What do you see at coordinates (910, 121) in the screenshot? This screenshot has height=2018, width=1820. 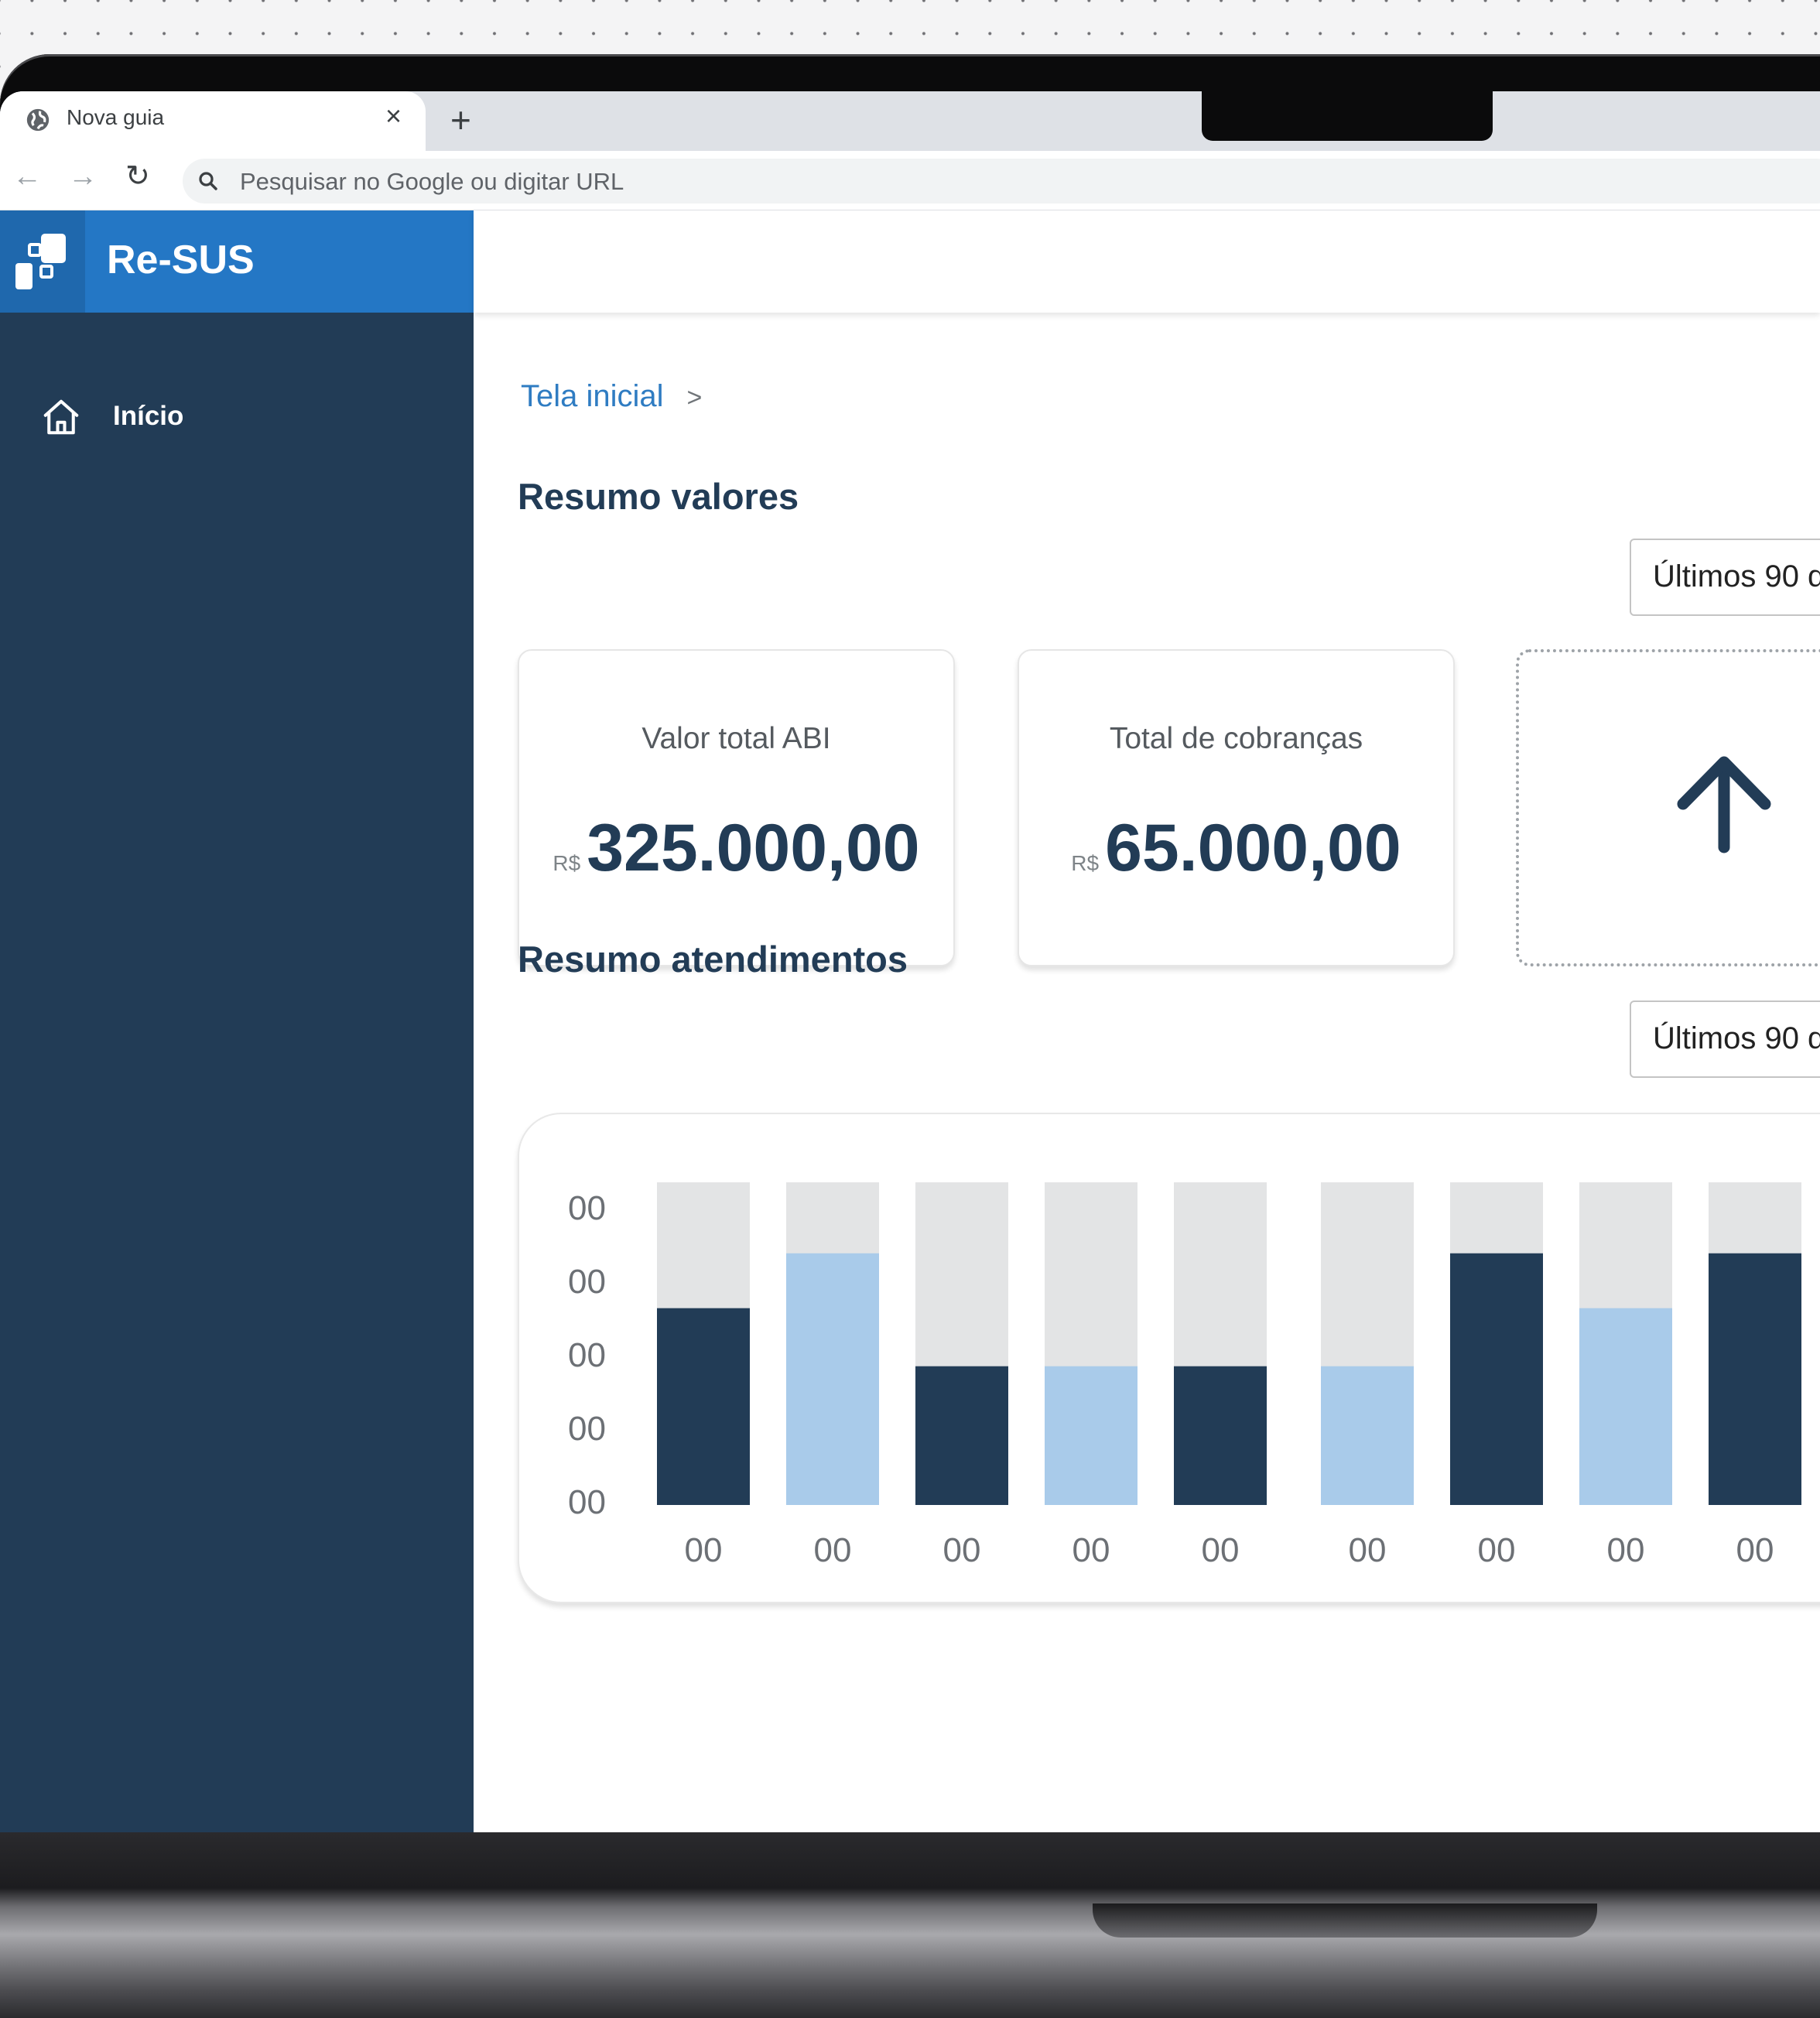 I see `browser-tabstrip: Nova guia × +` at bounding box center [910, 121].